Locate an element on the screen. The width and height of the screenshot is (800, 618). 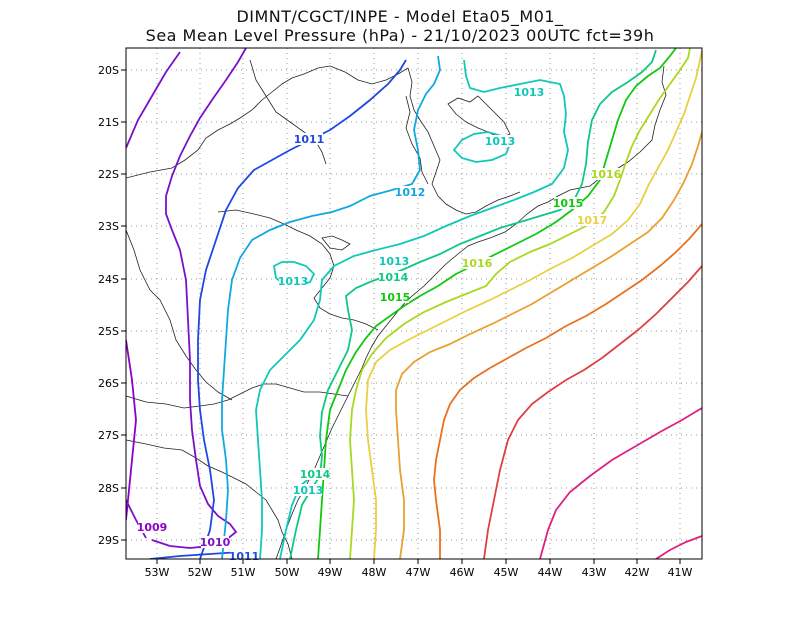
lon-tick-label: 50W is located at coordinates (287, 572).